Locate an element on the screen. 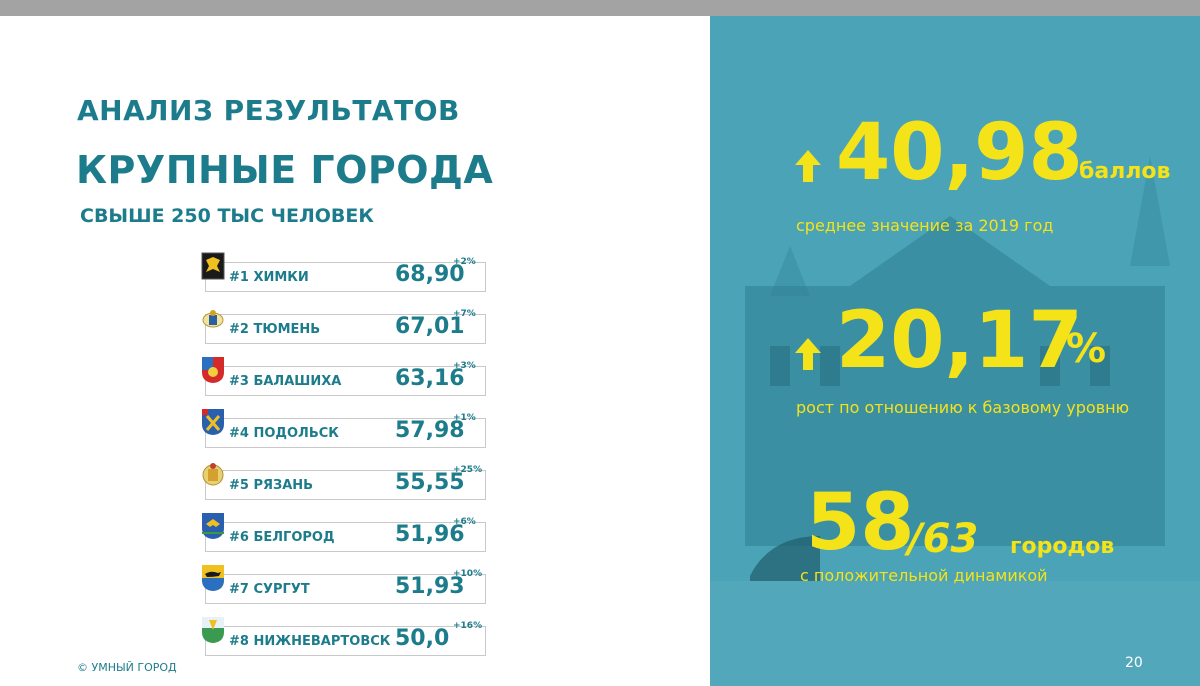  city-name: #1 ХИМКИ is located at coordinates (269, 277).